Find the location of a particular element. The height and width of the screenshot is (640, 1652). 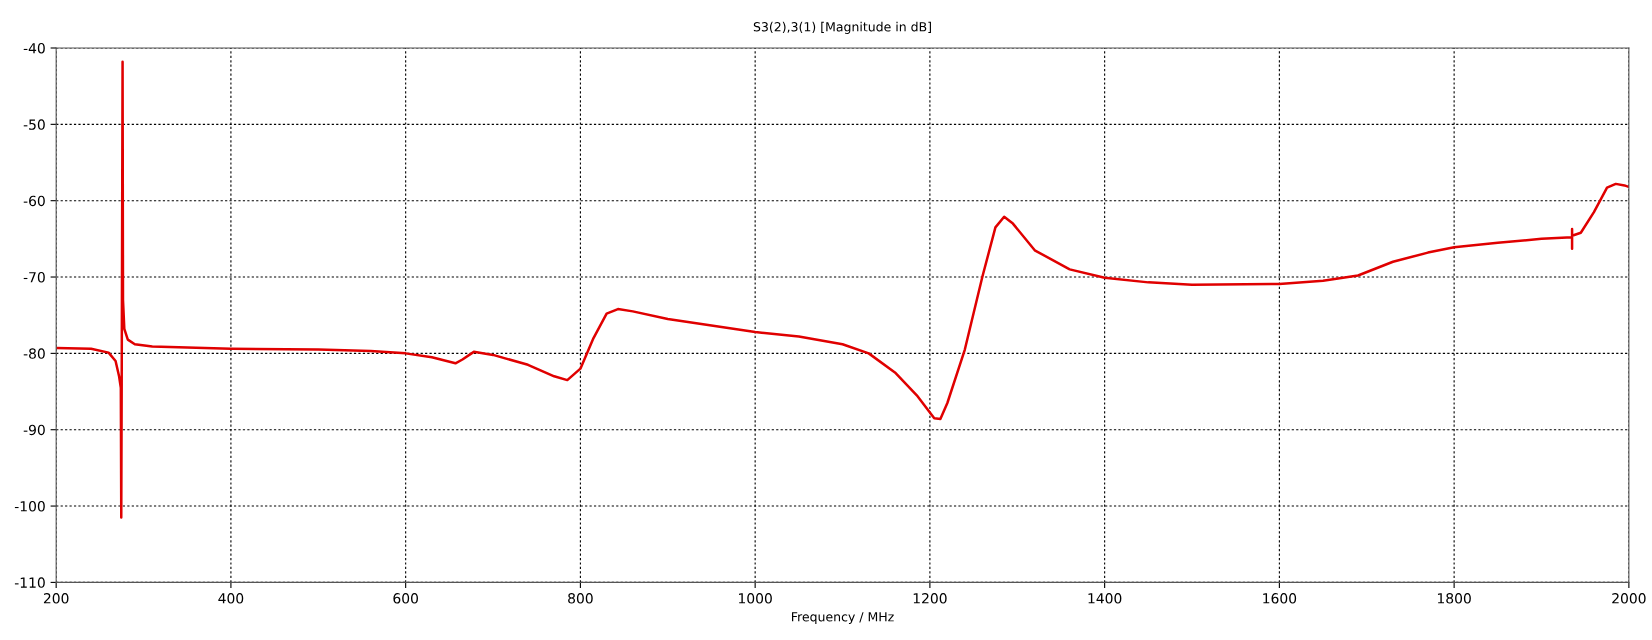

x-tick-label: 200 is located at coordinates (56, 598).